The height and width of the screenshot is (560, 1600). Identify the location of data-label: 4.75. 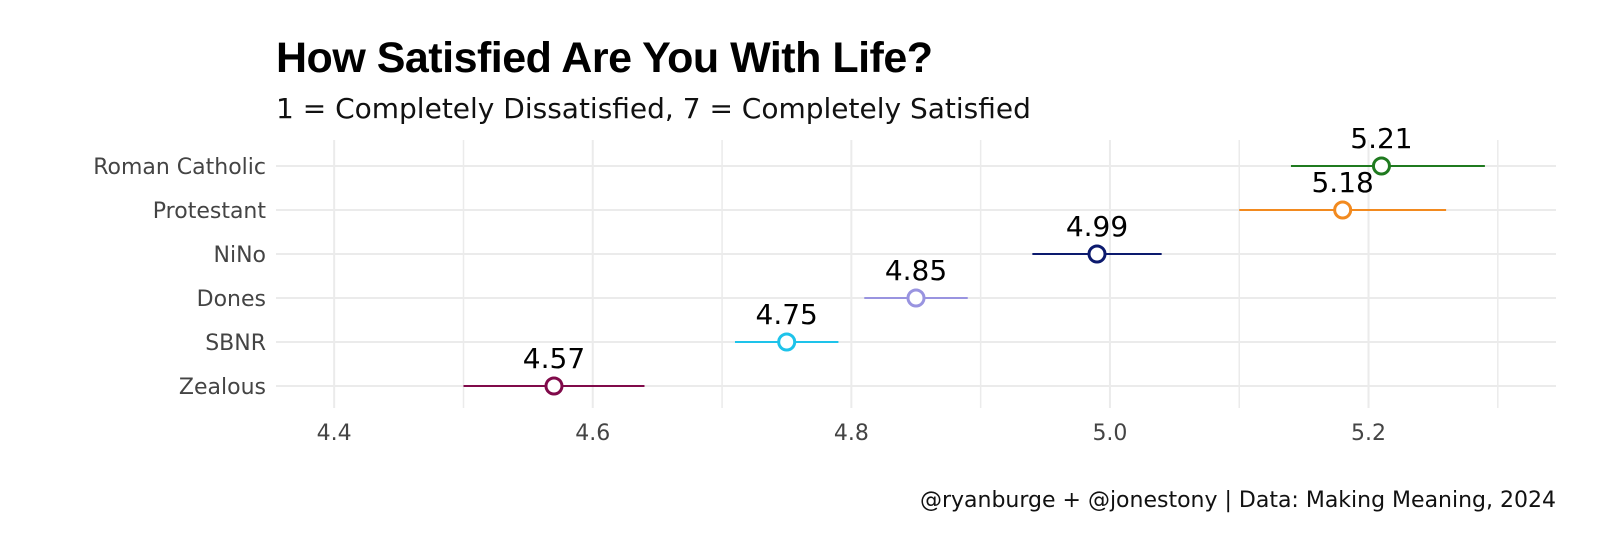
(787, 314).